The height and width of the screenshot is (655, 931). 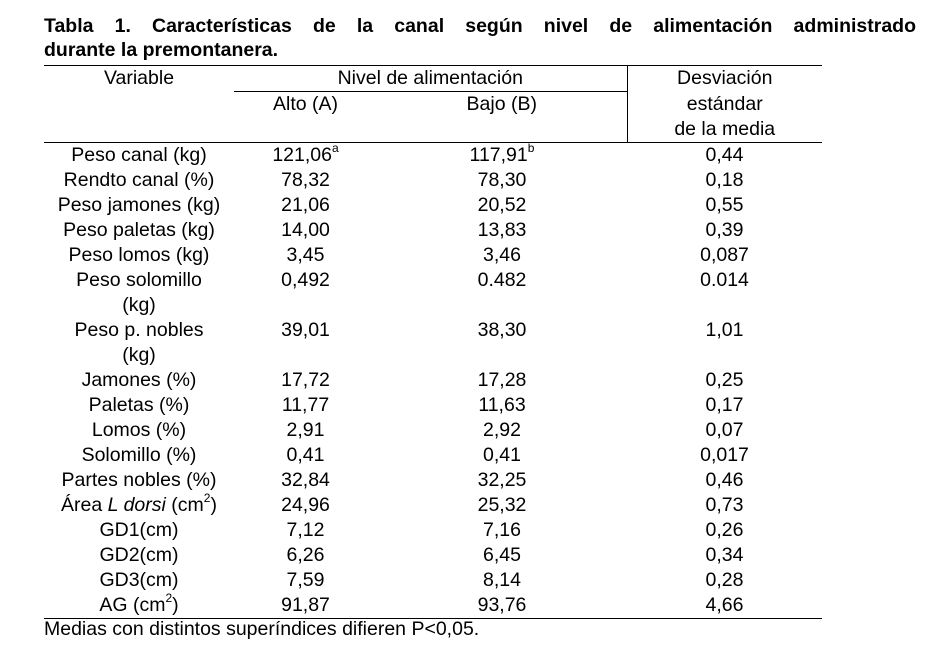 I want to click on table-row: Lomos (%) 2,91 2,92 0,07, so click(x=433, y=430).